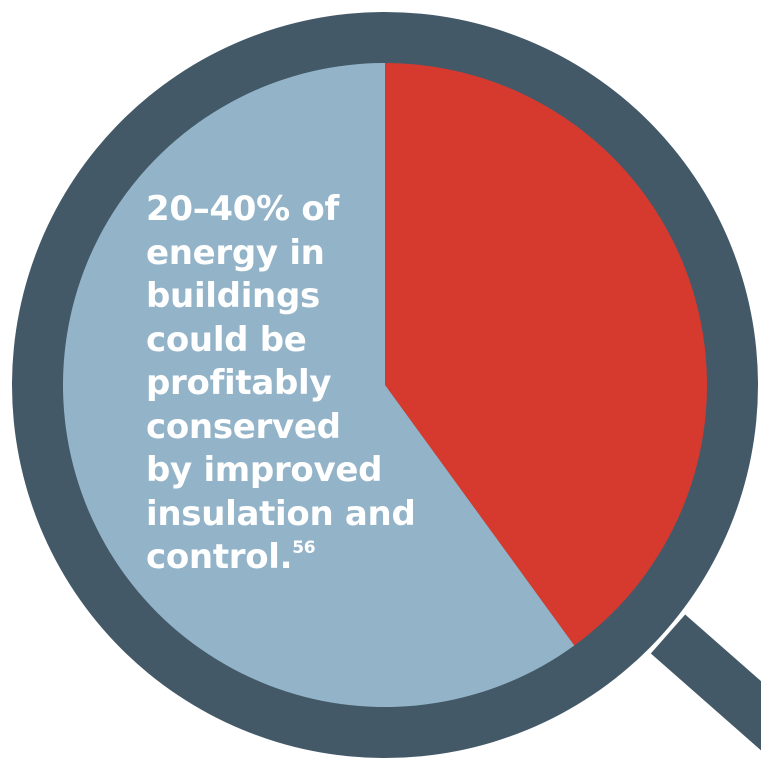 The width and height of the screenshot is (761, 759). What do you see at coordinates (226, 339) in the screenshot?
I see `caption-line: could be` at bounding box center [226, 339].